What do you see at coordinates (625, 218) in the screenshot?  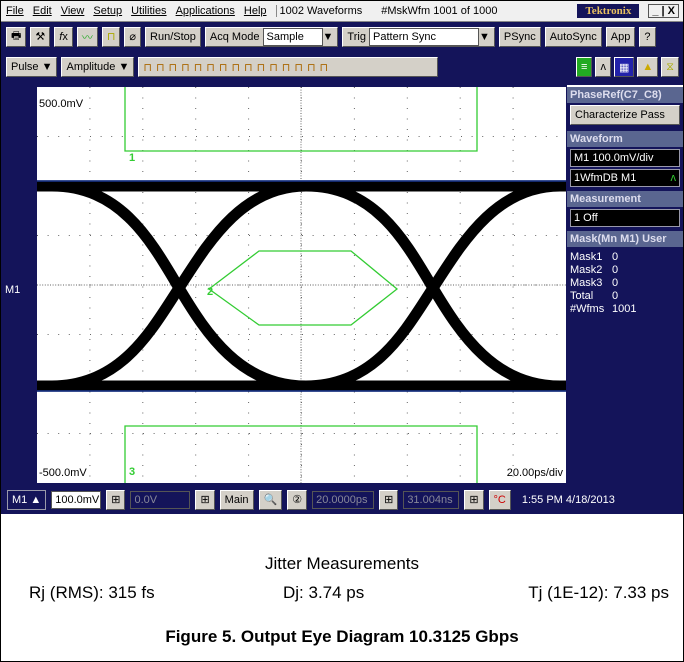 I see `panel-item: 1 Off` at bounding box center [625, 218].